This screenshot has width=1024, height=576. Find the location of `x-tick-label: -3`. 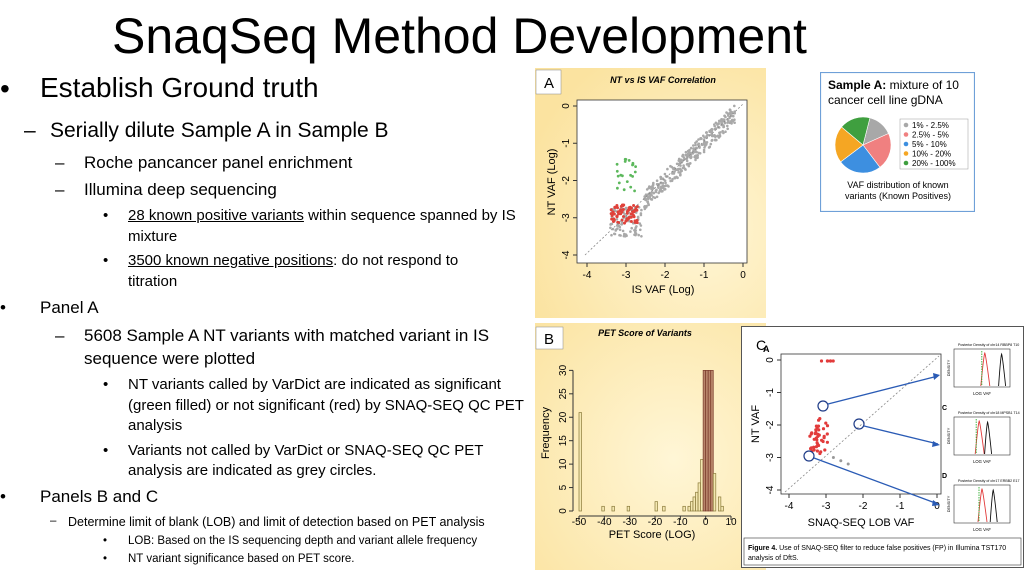

x-tick-label: -3 is located at coordinates (826, 506).